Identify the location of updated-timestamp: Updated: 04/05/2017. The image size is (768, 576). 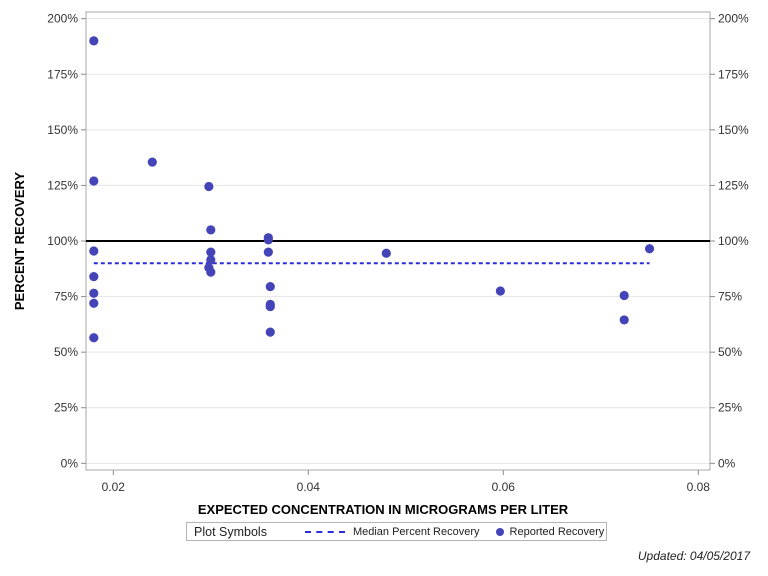
(693, 556).